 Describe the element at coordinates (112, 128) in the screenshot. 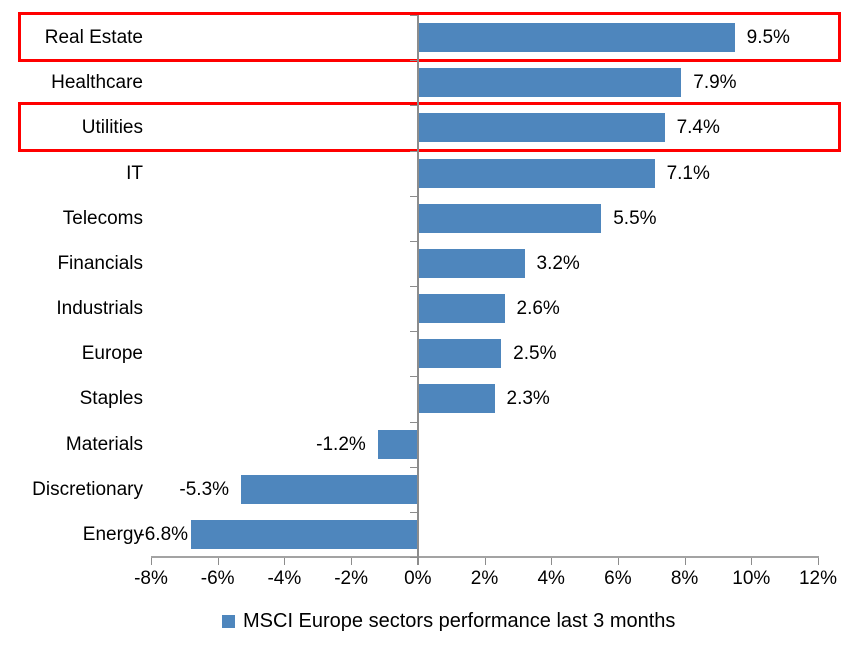

I see `category-label: Utilities` at that location.